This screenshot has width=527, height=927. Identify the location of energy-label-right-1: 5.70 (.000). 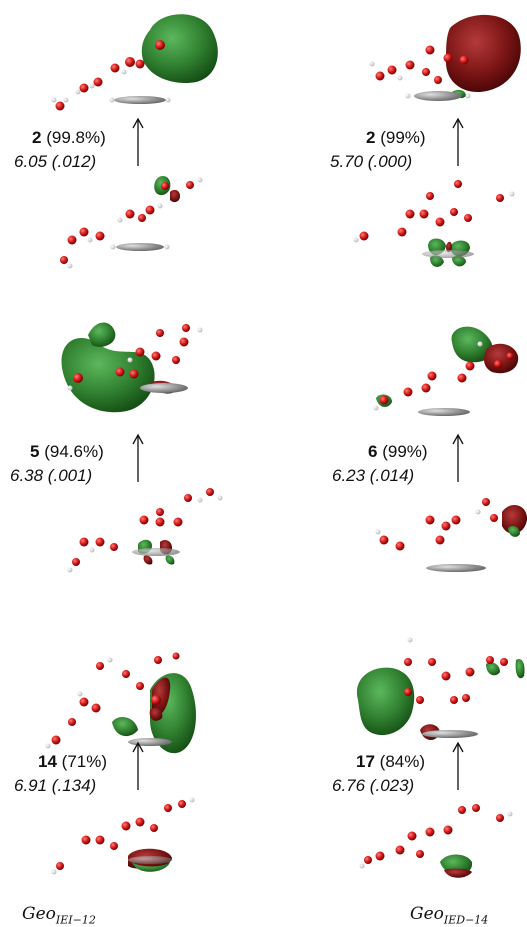
(371, 161).